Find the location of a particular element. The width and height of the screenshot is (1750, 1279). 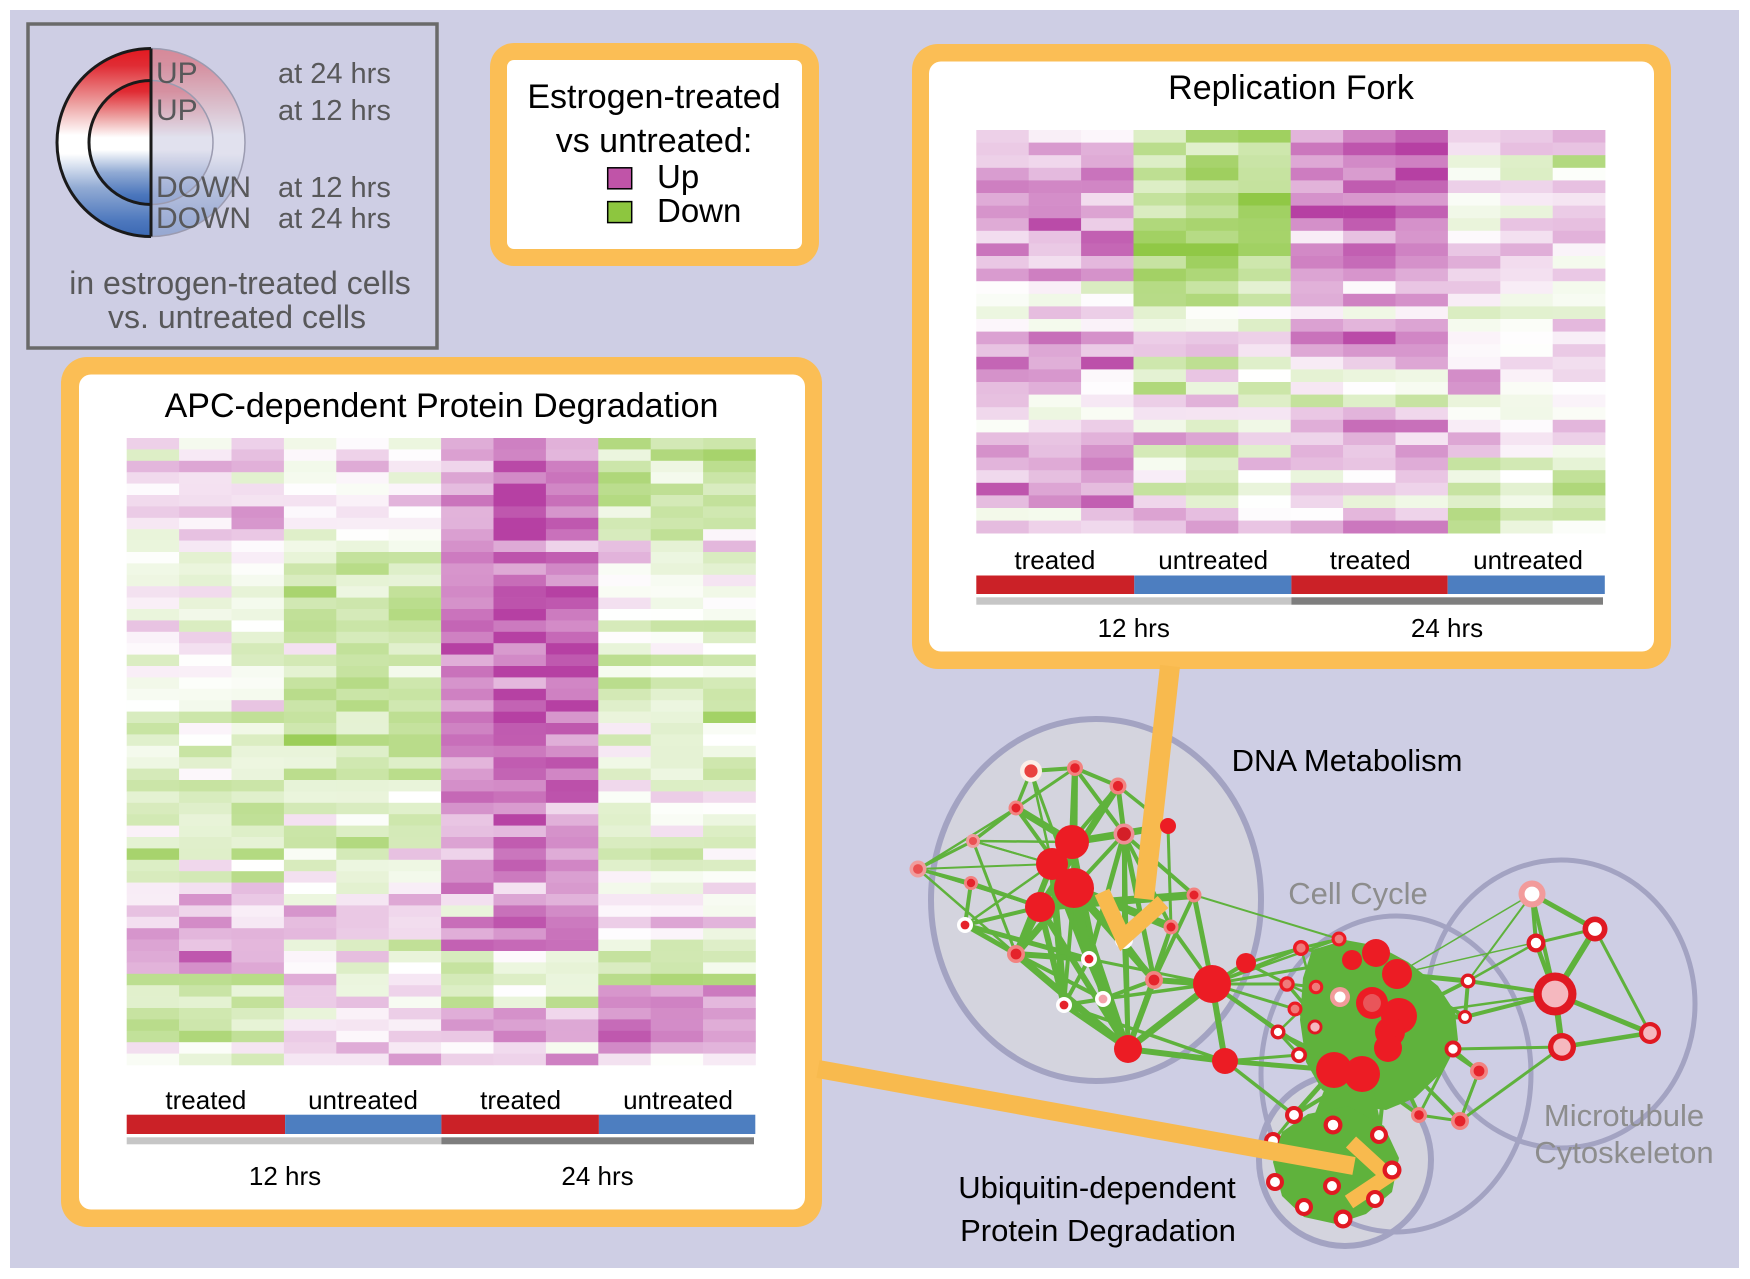

svg-text: Up is located at coordinates (678, 176).